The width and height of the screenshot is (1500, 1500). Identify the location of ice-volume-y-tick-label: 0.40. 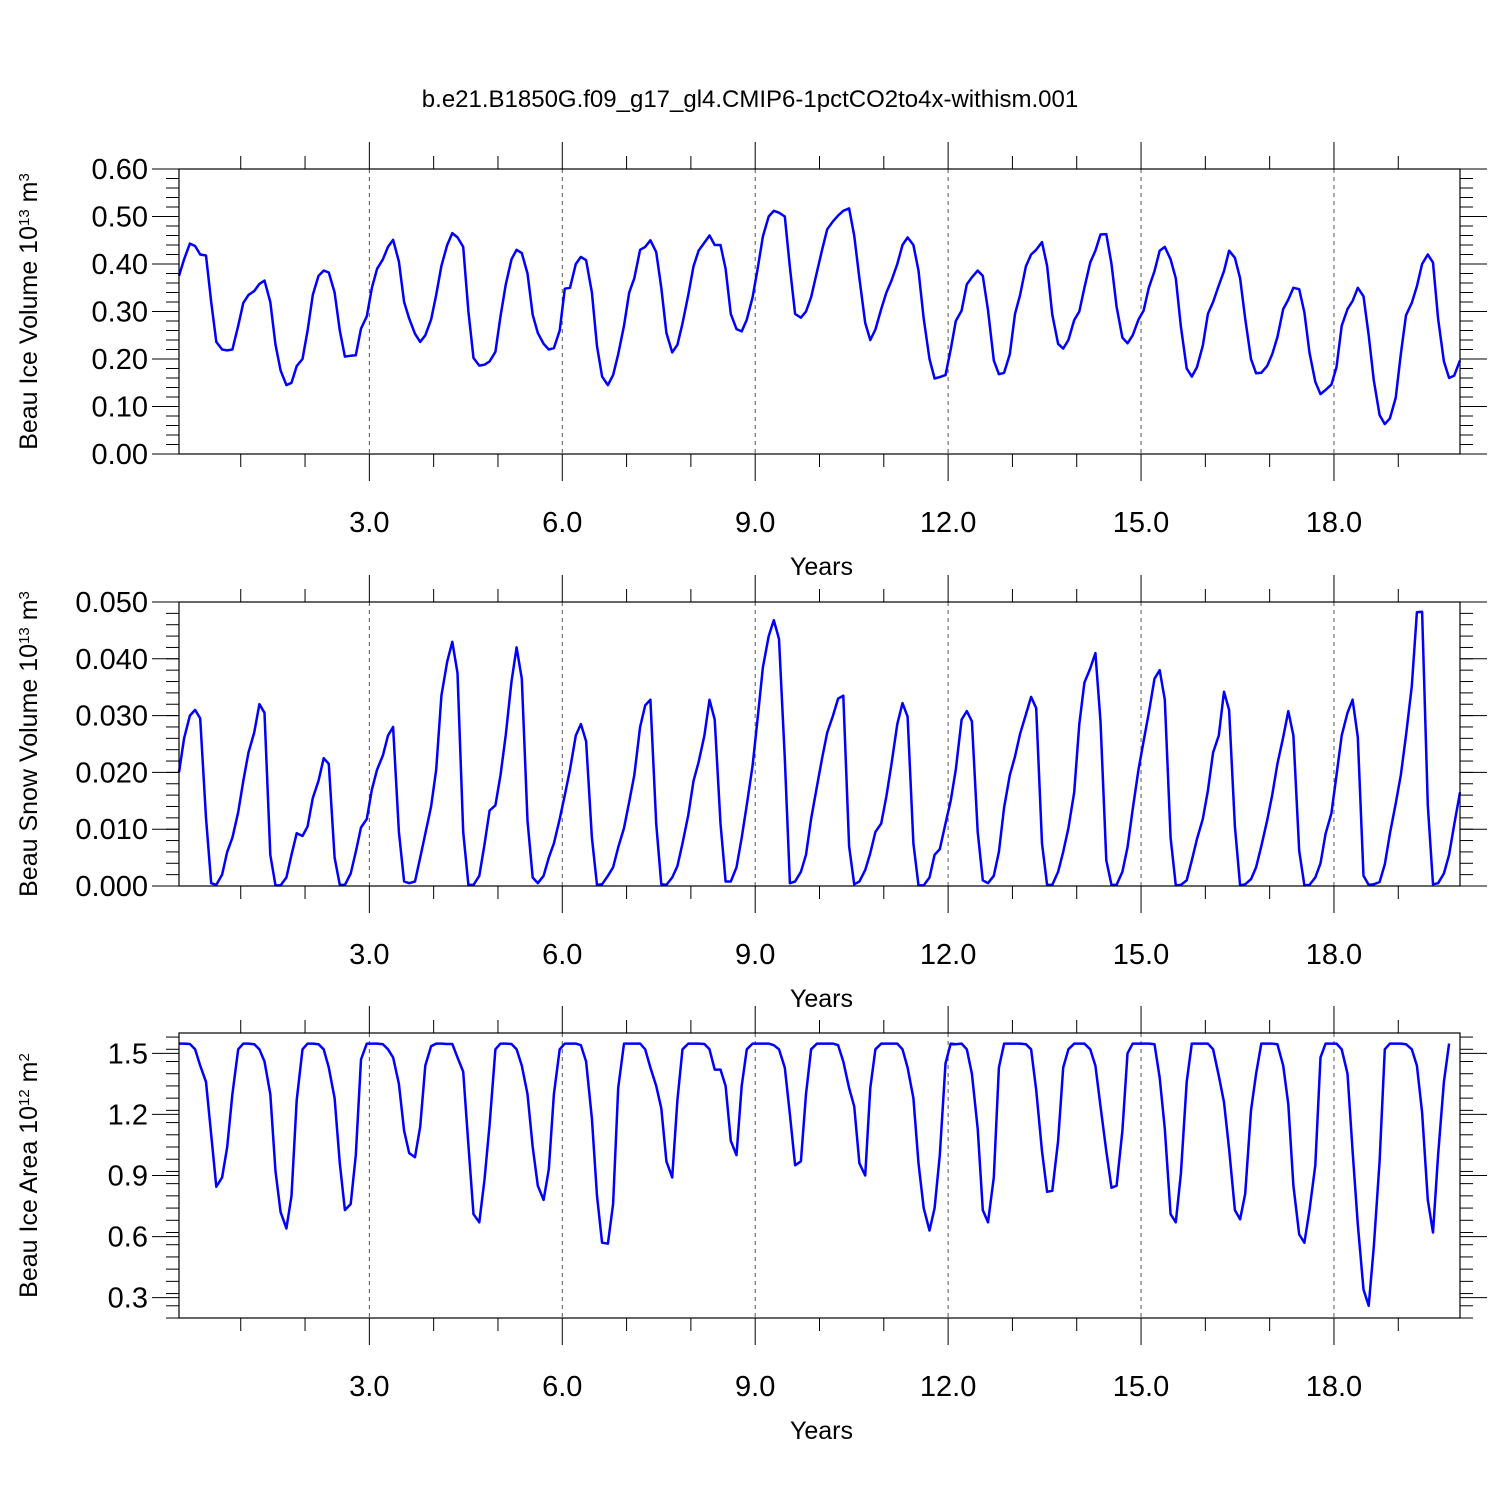
(120, 265).